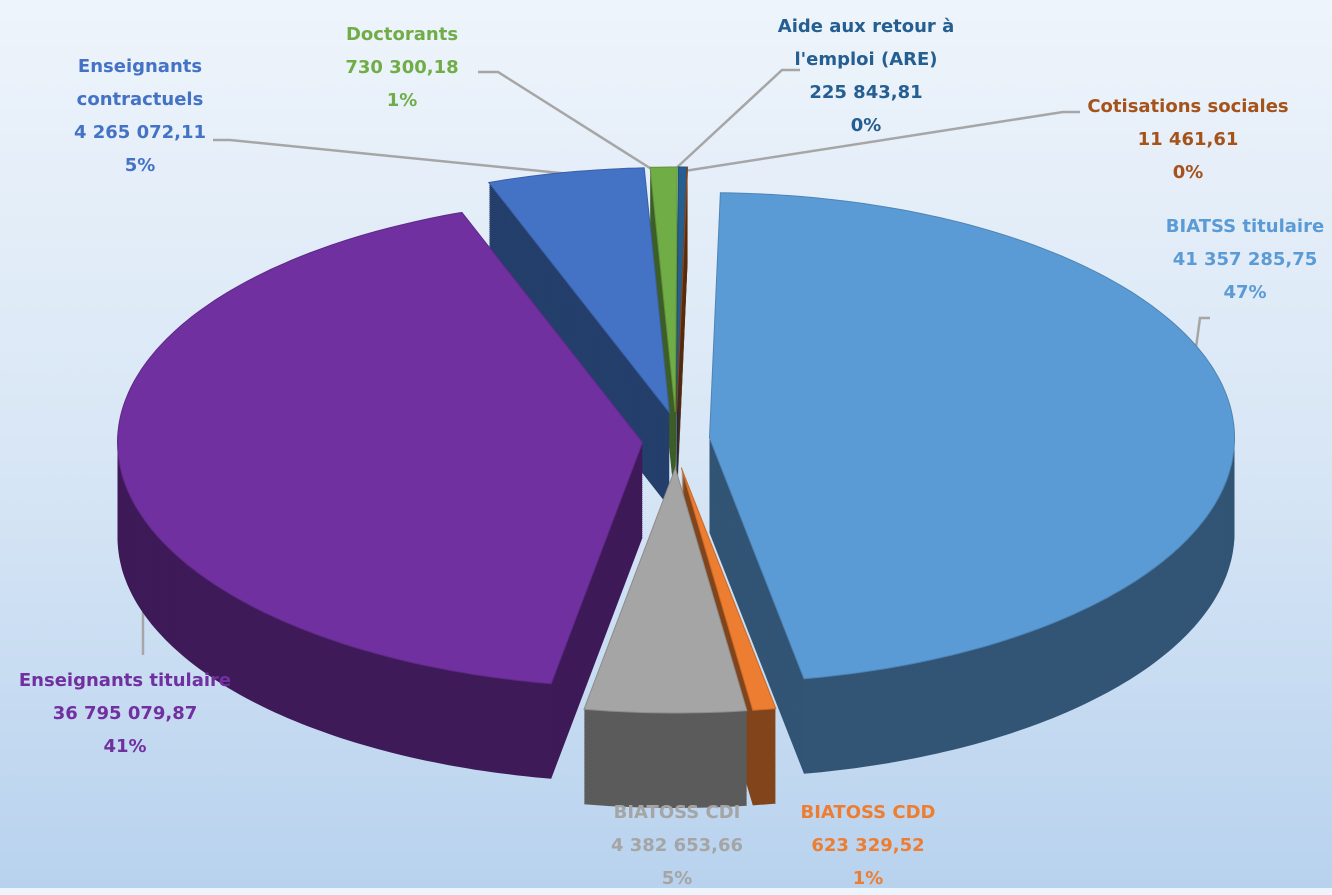  What do you see at coordinates (402, 34) in the screenshot?
I see `label-name: Doctorants` at bounding box center [402, 34].